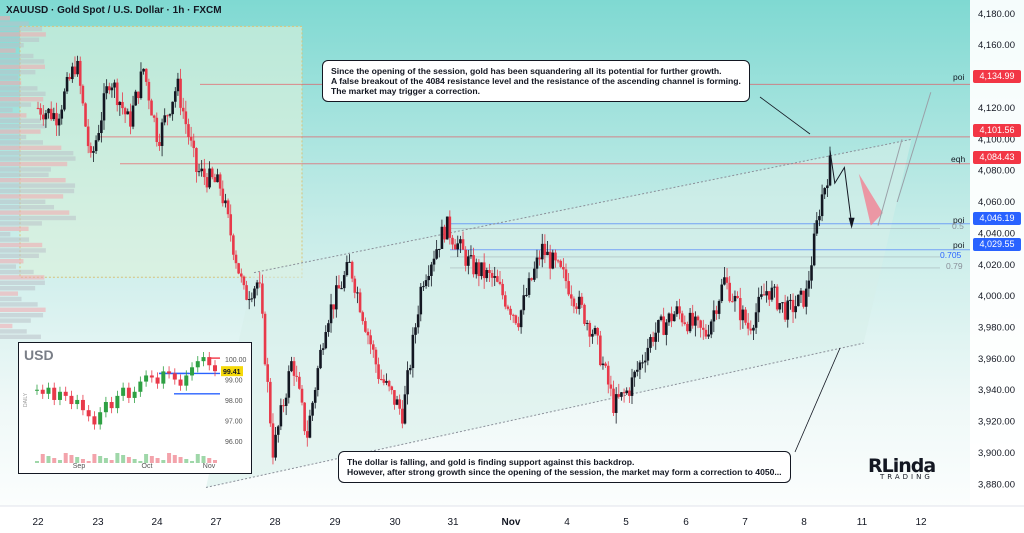 This screenshot has width=1024, height=533. What do you see at coordinates (959, 77) in the screenshot?
I see `level-tag-poi-1: poi` at bounding box center [959, 77].